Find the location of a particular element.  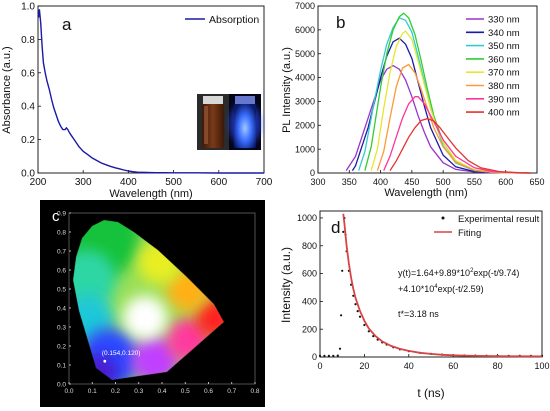

cie-points: (0.154,0.120) is located at coordinates (121, 356).